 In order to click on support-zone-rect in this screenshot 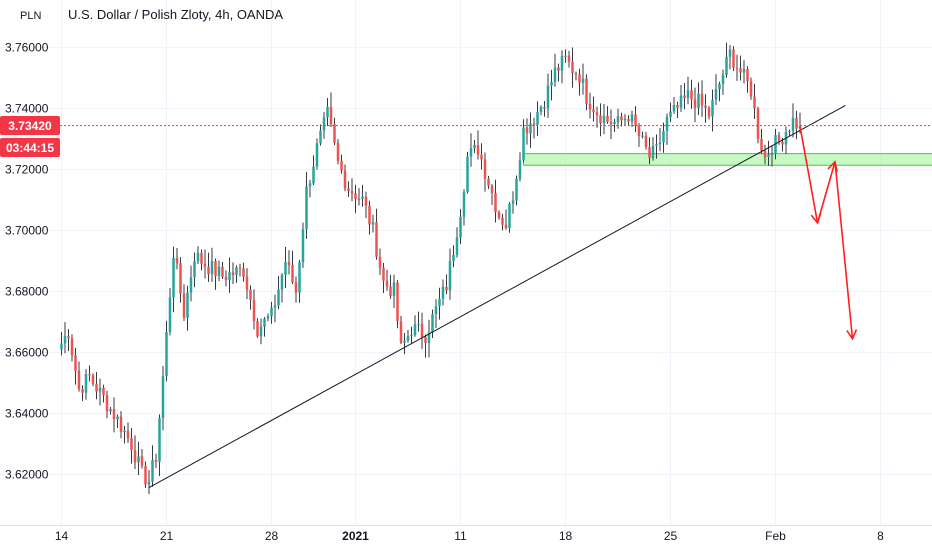, I will do `click(727, 159)`.